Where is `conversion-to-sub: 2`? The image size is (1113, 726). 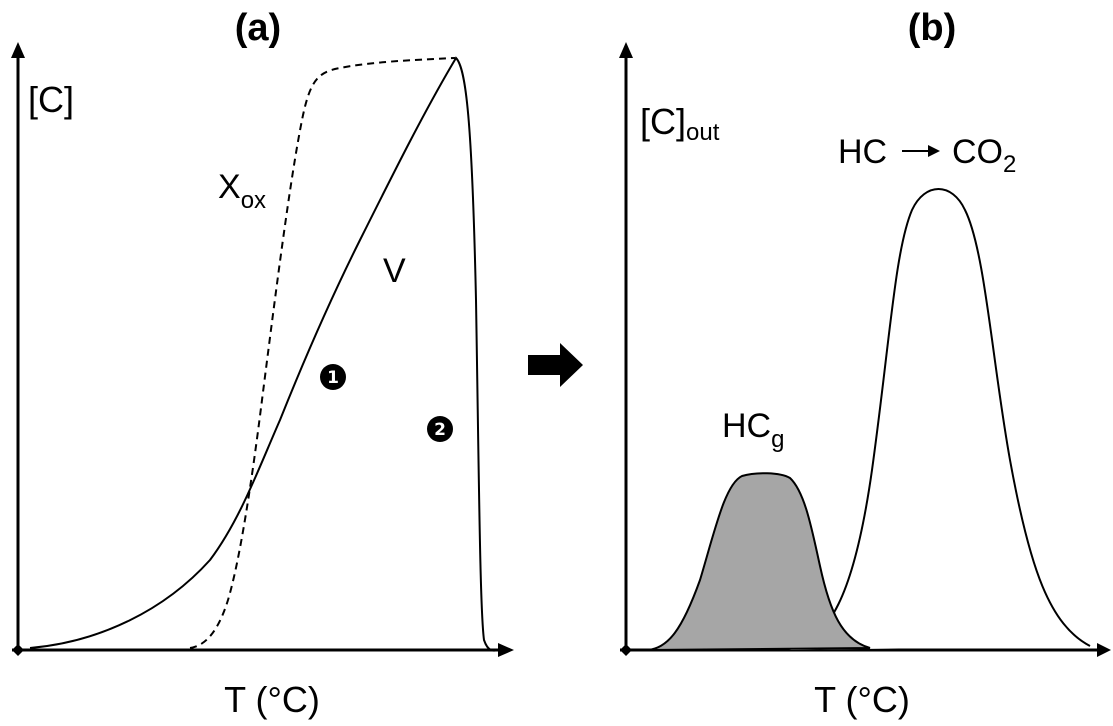
conversion-to-sub: 2 is located at coordinates (1009, 164).